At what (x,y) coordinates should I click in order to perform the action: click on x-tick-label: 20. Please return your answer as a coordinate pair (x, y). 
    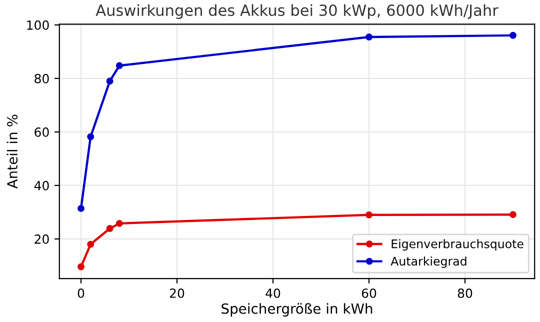
    Looking at the image, I should click on (177, 293).